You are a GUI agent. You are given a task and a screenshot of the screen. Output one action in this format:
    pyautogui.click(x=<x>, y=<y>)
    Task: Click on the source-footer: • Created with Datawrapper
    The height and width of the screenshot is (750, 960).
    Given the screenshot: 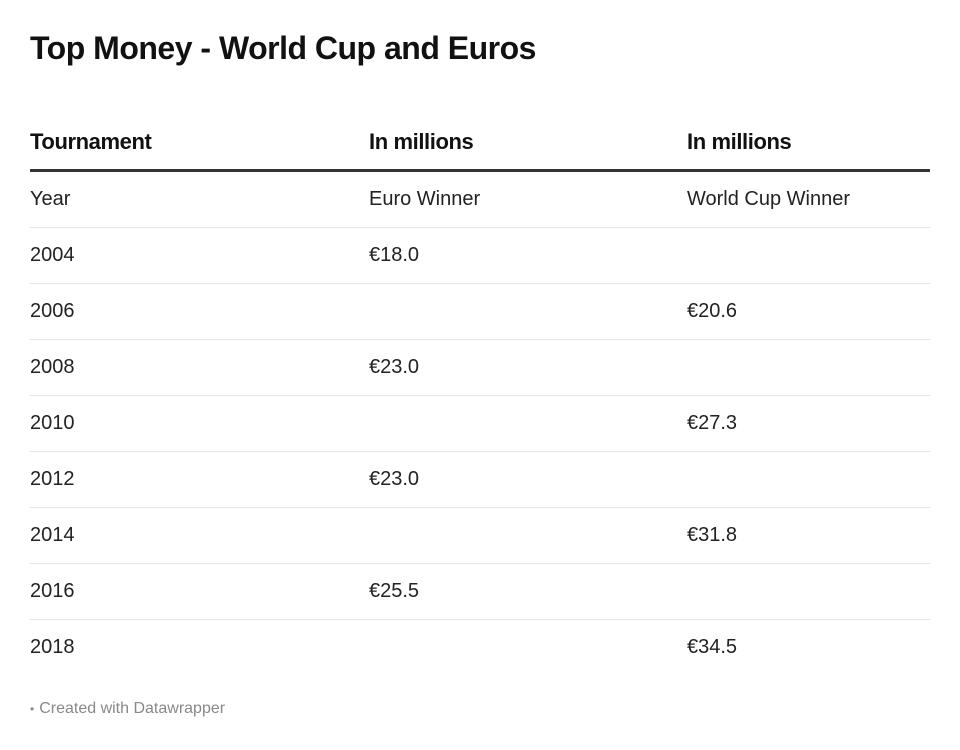 What is the action you would take?
    pyautogui.click(x=127, y=709)
    